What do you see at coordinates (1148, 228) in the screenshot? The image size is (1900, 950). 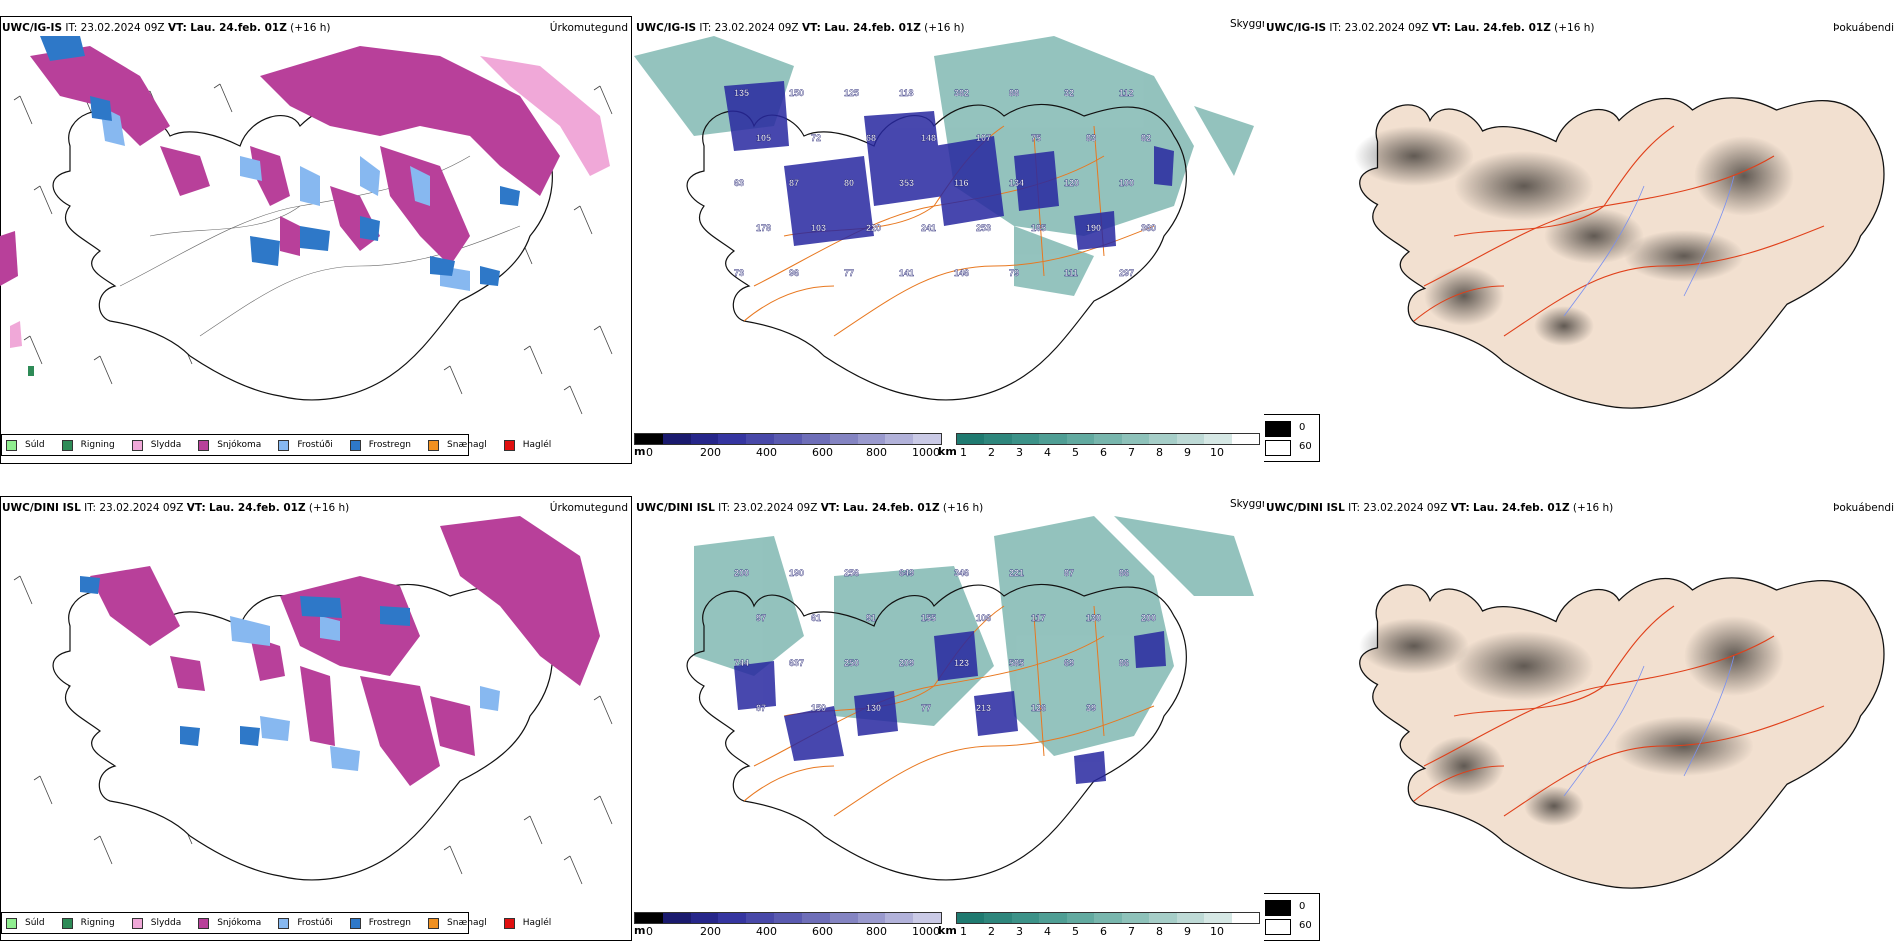 I see `ceiling-value-label: 360` at bounding box center [1148, 228].